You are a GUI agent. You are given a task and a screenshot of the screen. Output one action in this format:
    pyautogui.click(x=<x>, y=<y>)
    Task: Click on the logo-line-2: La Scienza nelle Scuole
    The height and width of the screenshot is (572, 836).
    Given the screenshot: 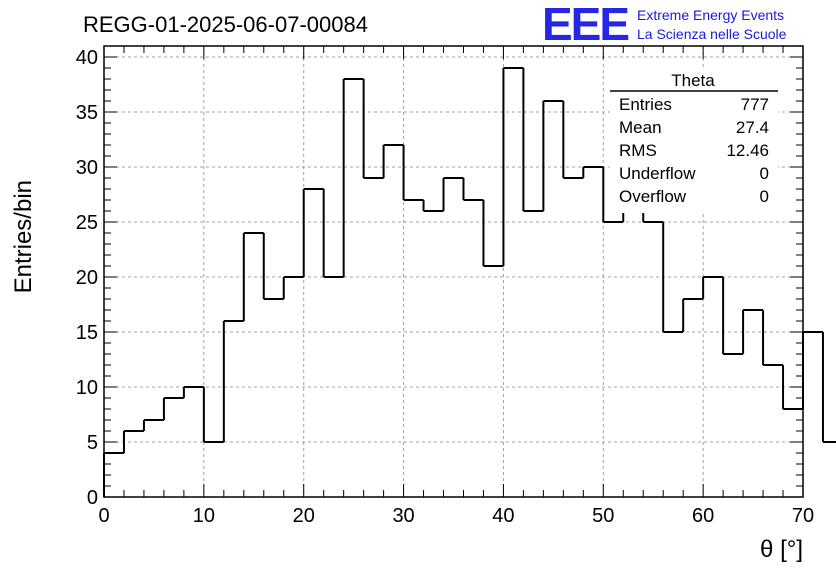 What is the action you would take?
    pyautogui.click(x=712, y=34)
    